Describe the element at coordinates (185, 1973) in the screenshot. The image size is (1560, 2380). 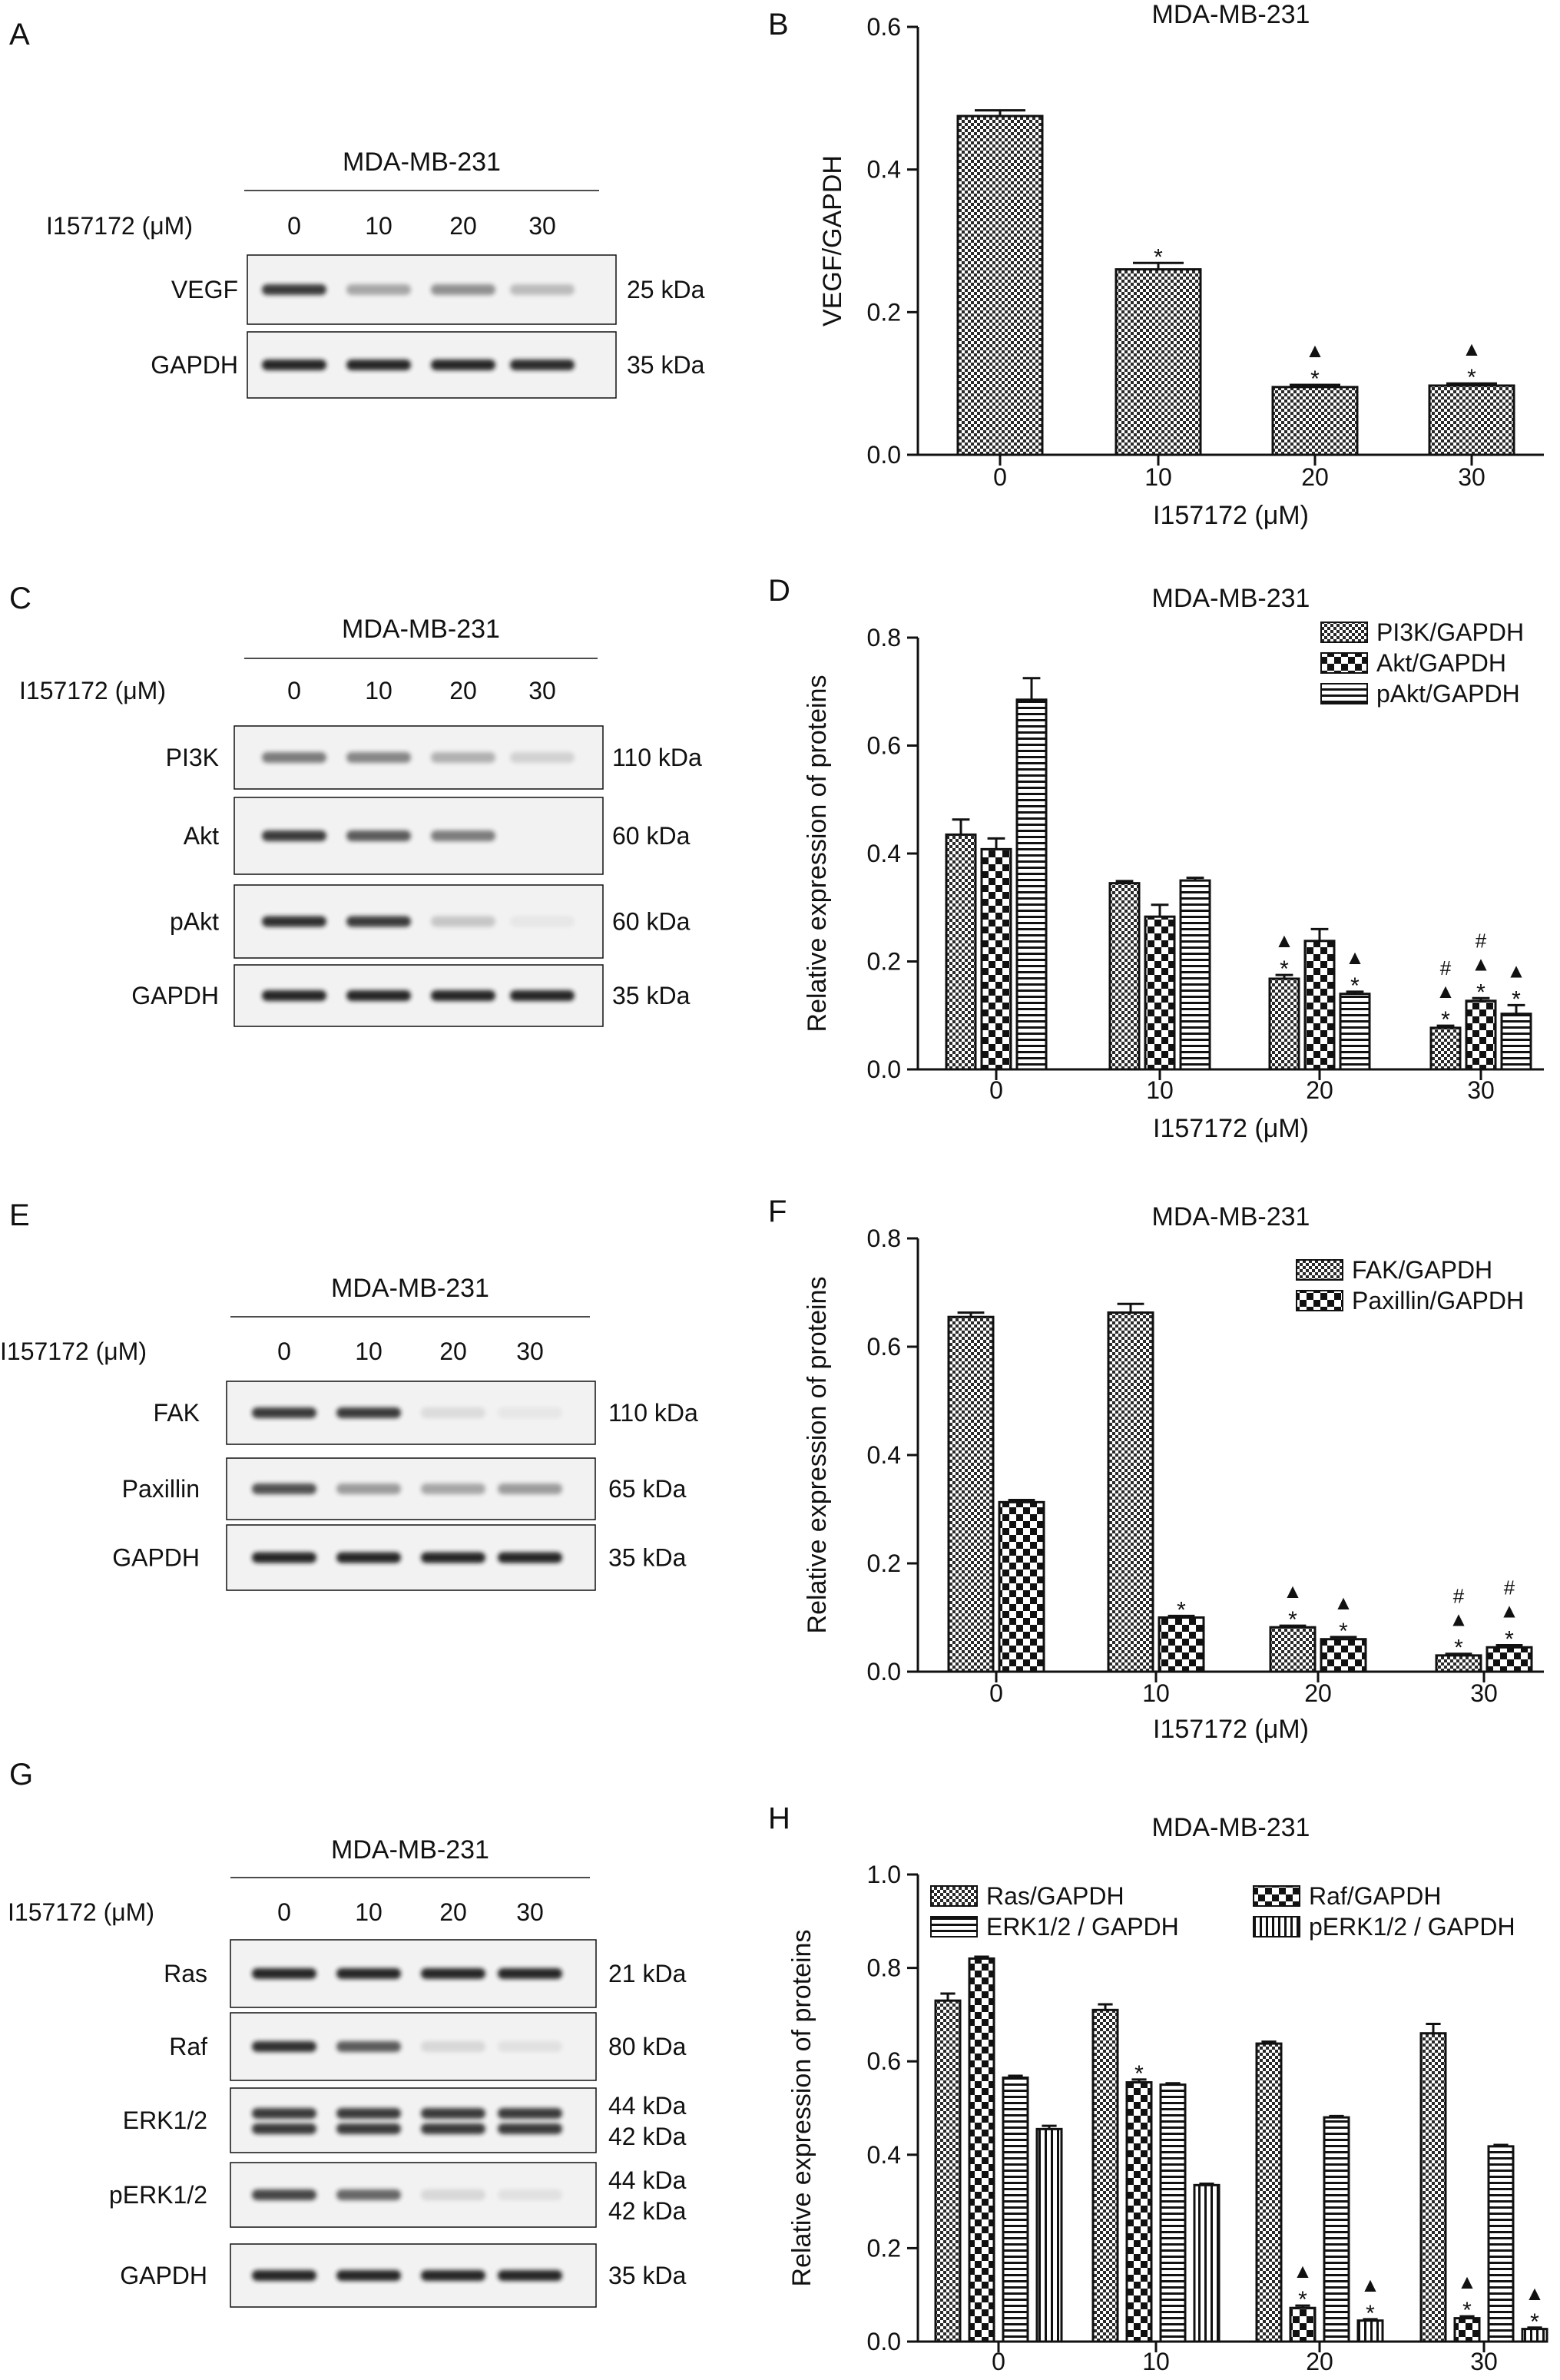
I see `blot-protein-label: Ras` at that location.